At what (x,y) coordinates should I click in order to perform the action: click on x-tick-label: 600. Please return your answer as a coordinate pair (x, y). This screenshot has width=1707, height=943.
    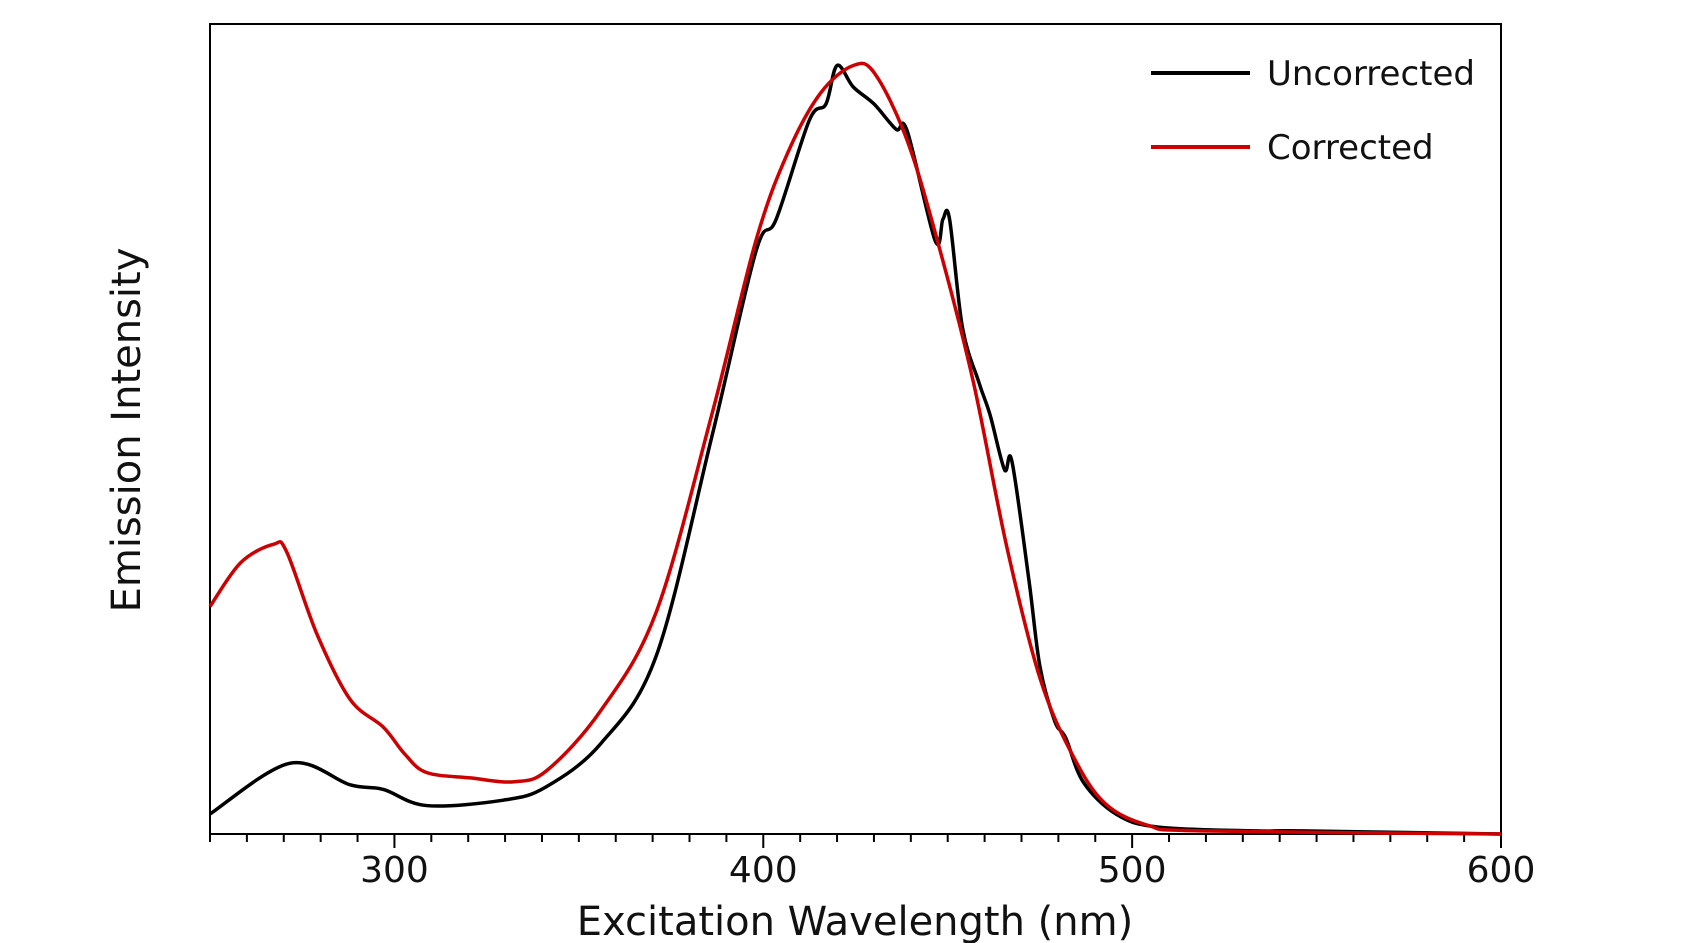
    Looking at the image, I should click on (1501, 870).